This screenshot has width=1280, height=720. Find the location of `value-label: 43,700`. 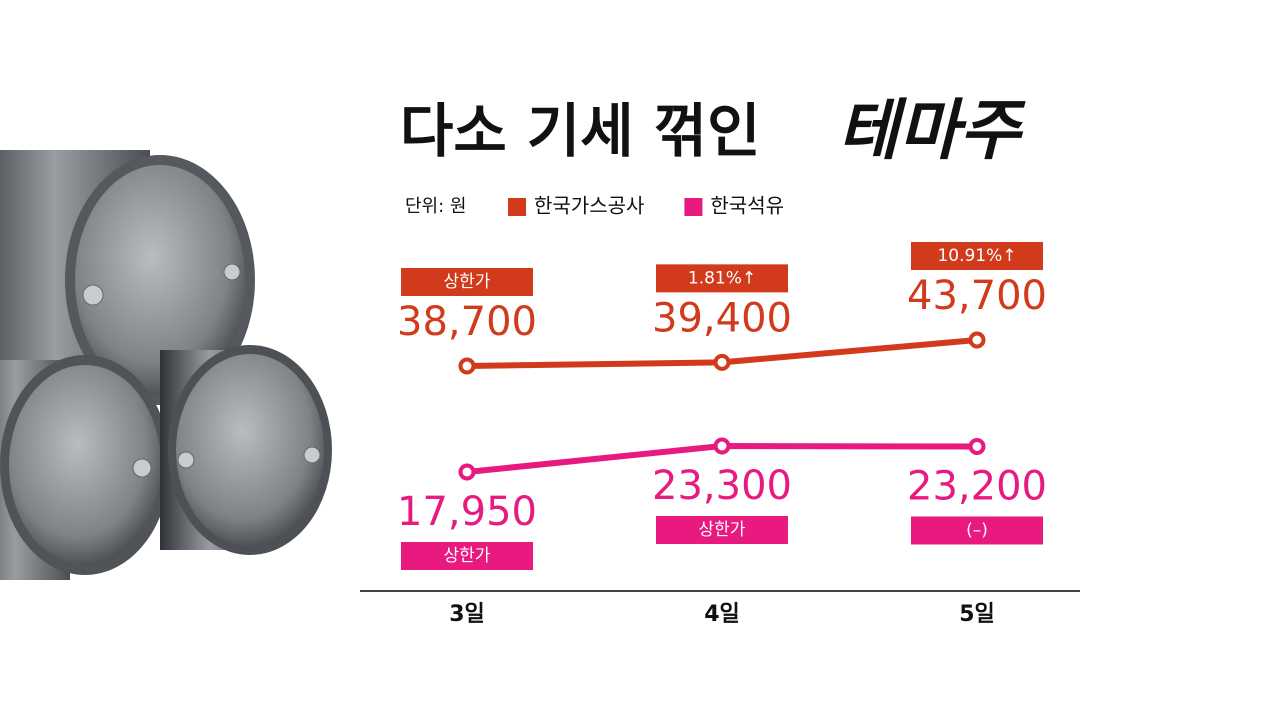

value-label: 43,700 is located at coordinates (977, 296).